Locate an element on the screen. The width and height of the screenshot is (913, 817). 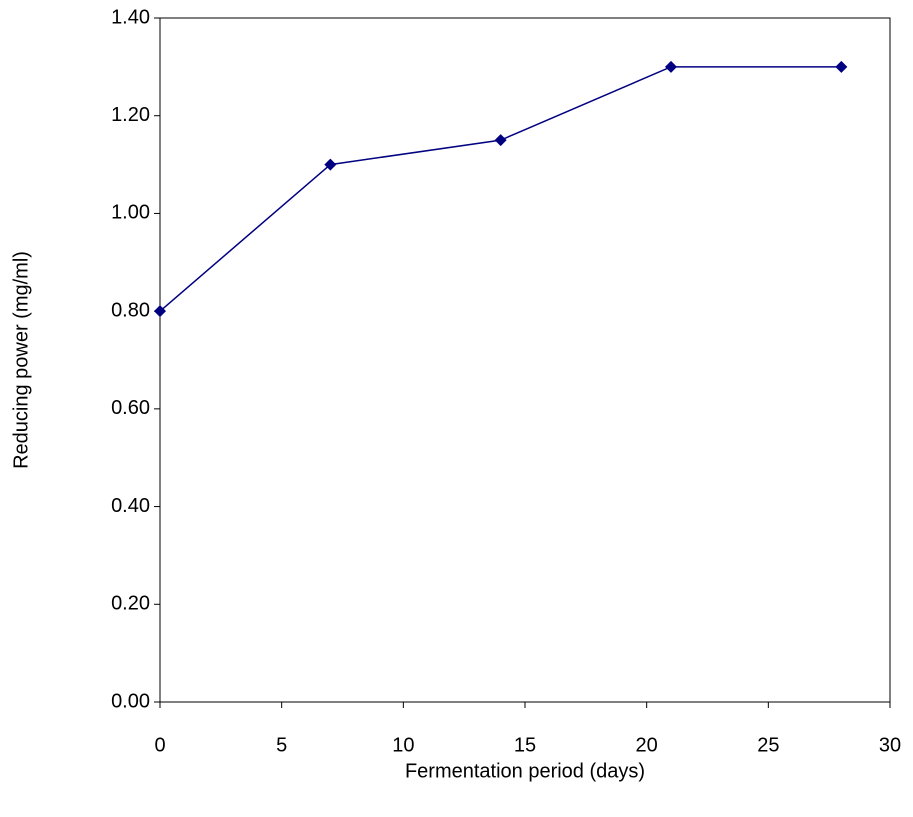
y-tick-label: 0.60 is located at coordinates (130, 408).